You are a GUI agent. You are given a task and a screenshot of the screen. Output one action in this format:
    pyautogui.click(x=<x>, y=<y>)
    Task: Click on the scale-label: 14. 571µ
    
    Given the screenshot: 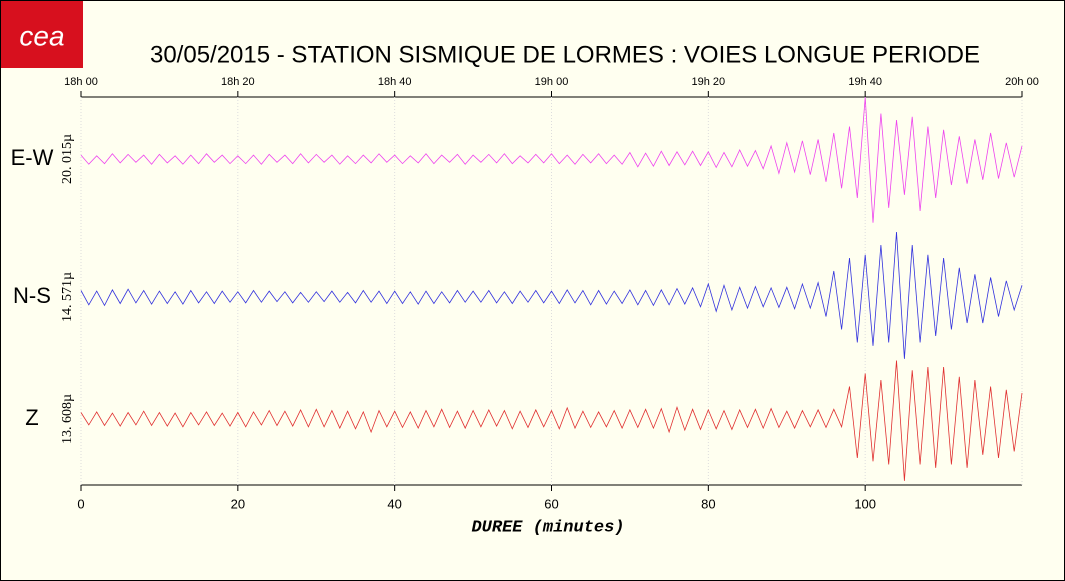 What is the action you would take?
    pyautogui.click(x=67, y=297)
    